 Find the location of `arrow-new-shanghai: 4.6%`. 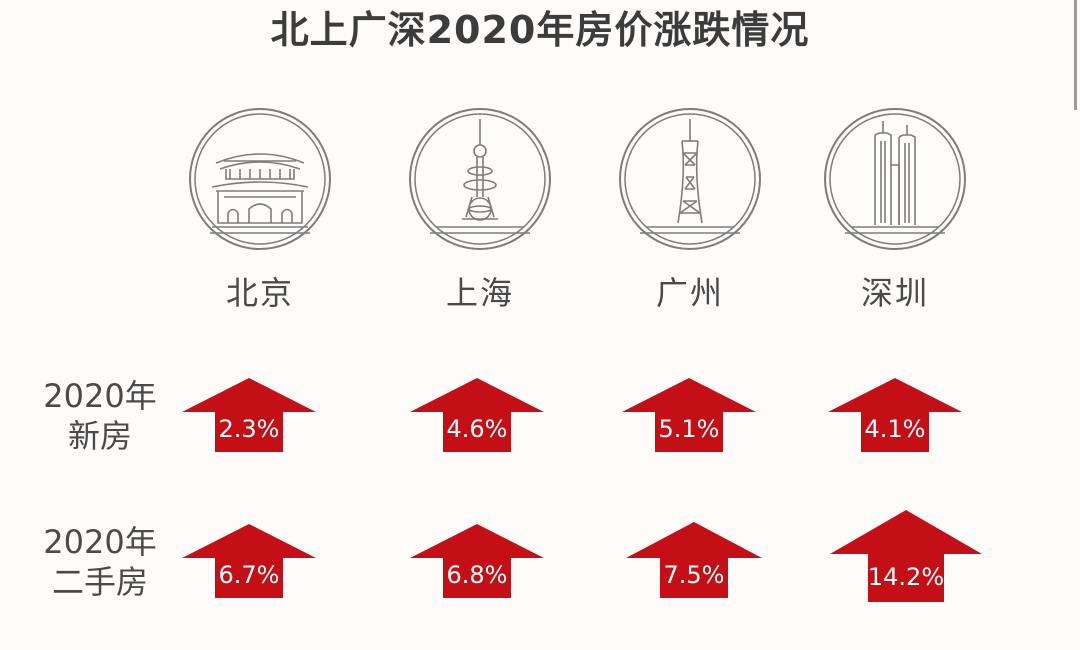

arrow-new-shanghai: 4.6% is located at coordinates (477, 415).